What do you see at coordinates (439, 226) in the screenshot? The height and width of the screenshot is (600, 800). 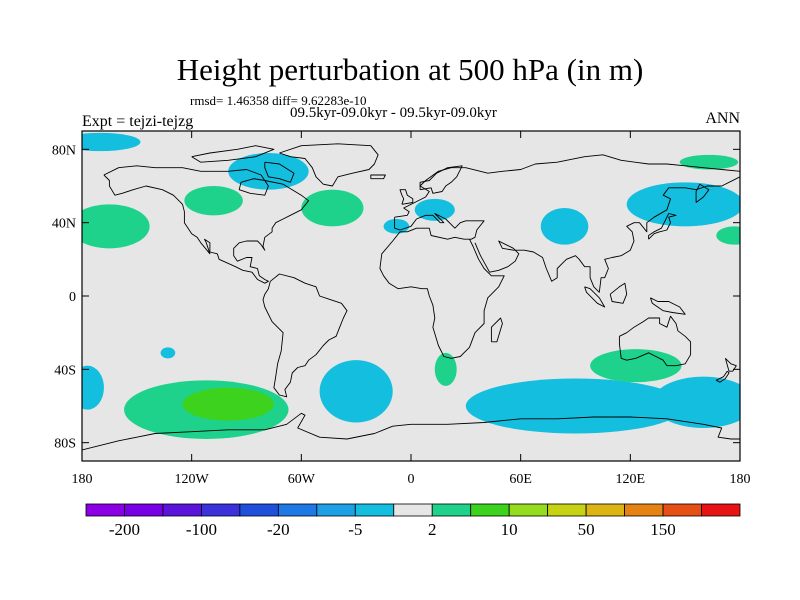 I see `coastline-eurasia` at bounding box center [439, 226].